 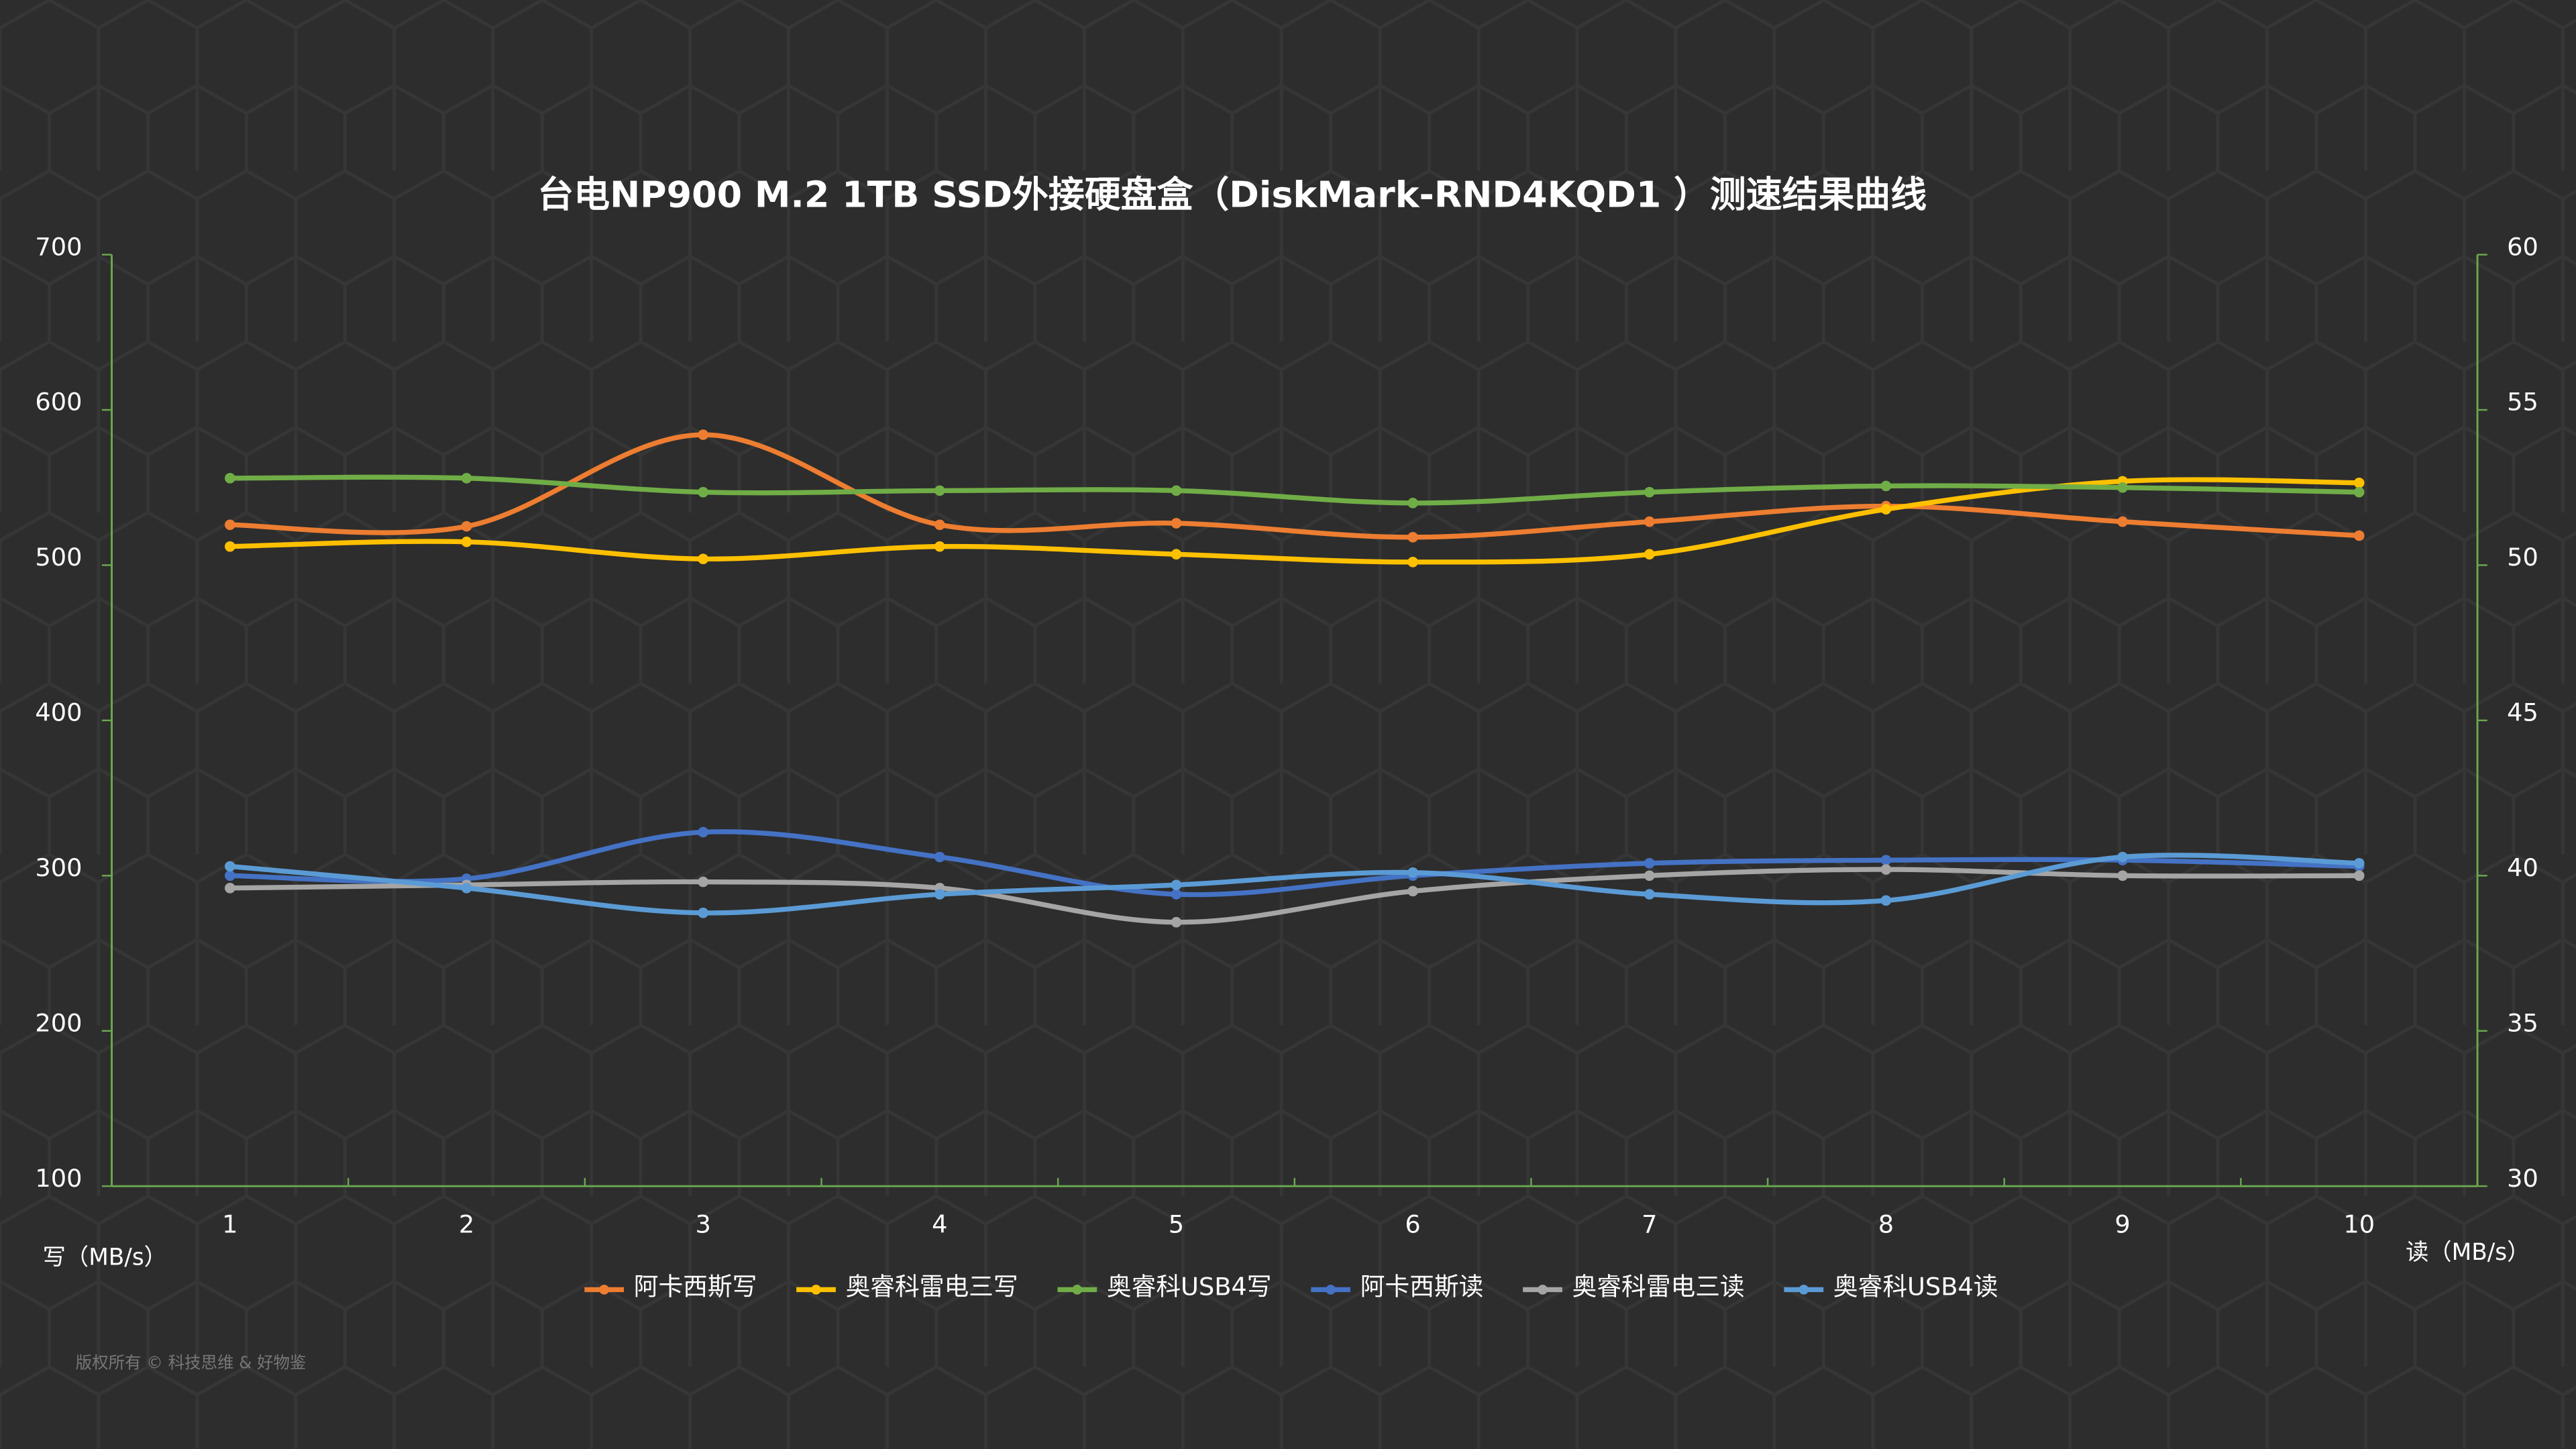 I want to click on y-axis-label: 写（MB/s）, so click(x=105, y=1257).